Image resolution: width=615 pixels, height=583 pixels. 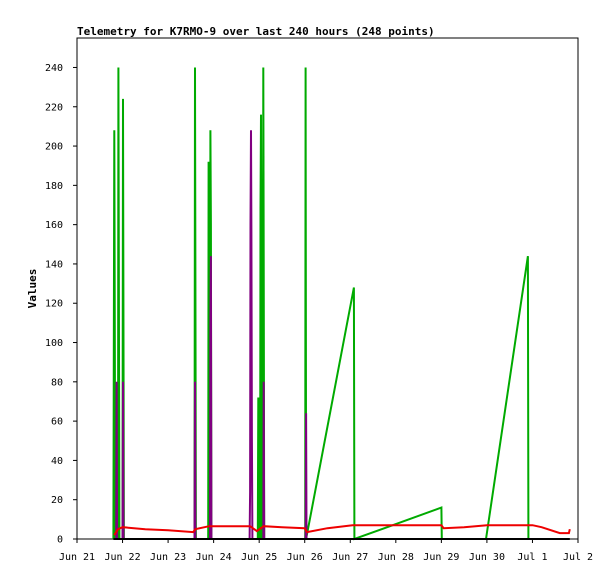 I want to click on y-tick-label: 140, so click(x=54, y=264).